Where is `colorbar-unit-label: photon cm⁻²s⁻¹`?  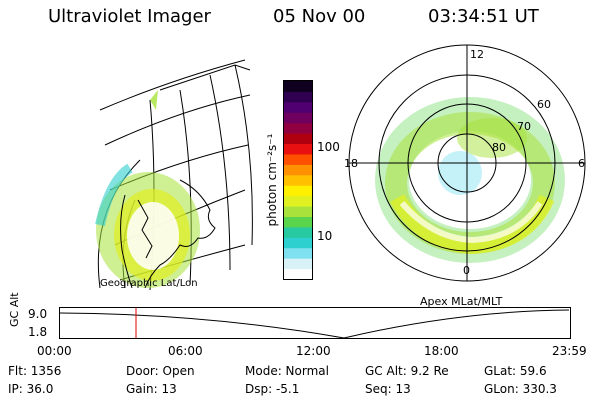
colorbar-unit-label: photon cm⁻²s⁻¹ is located at coordinates (272, 180).